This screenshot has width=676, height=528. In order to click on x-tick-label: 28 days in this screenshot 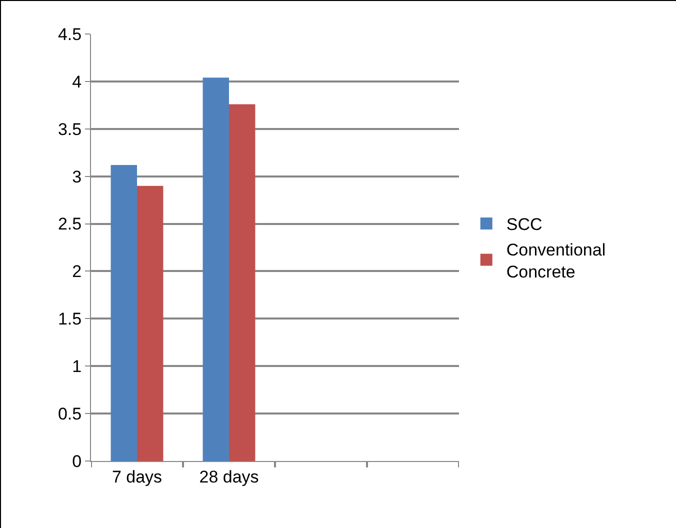, I will do `click(229, 476)`.